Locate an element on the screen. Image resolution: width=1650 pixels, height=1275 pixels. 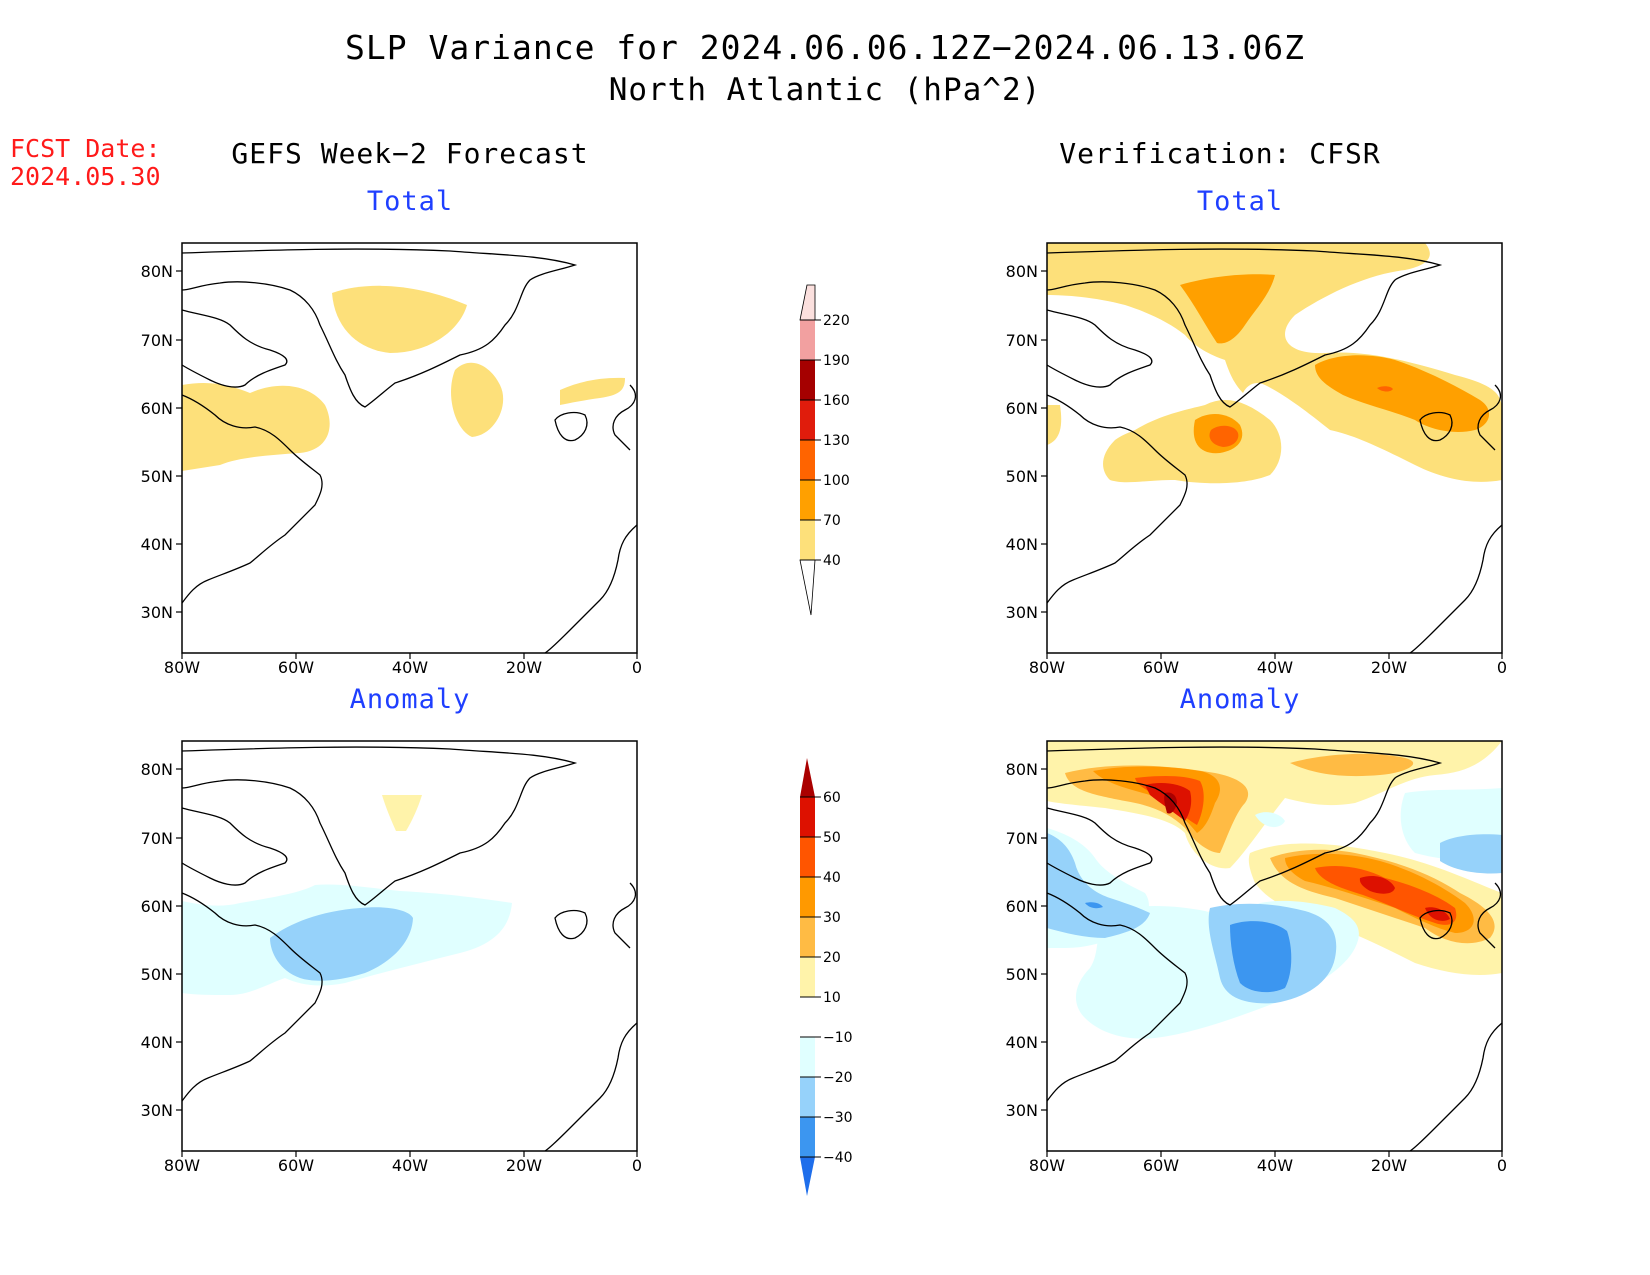
left-column-title: GEFS Week−2 Forecast is located at coordinates (410, 153).